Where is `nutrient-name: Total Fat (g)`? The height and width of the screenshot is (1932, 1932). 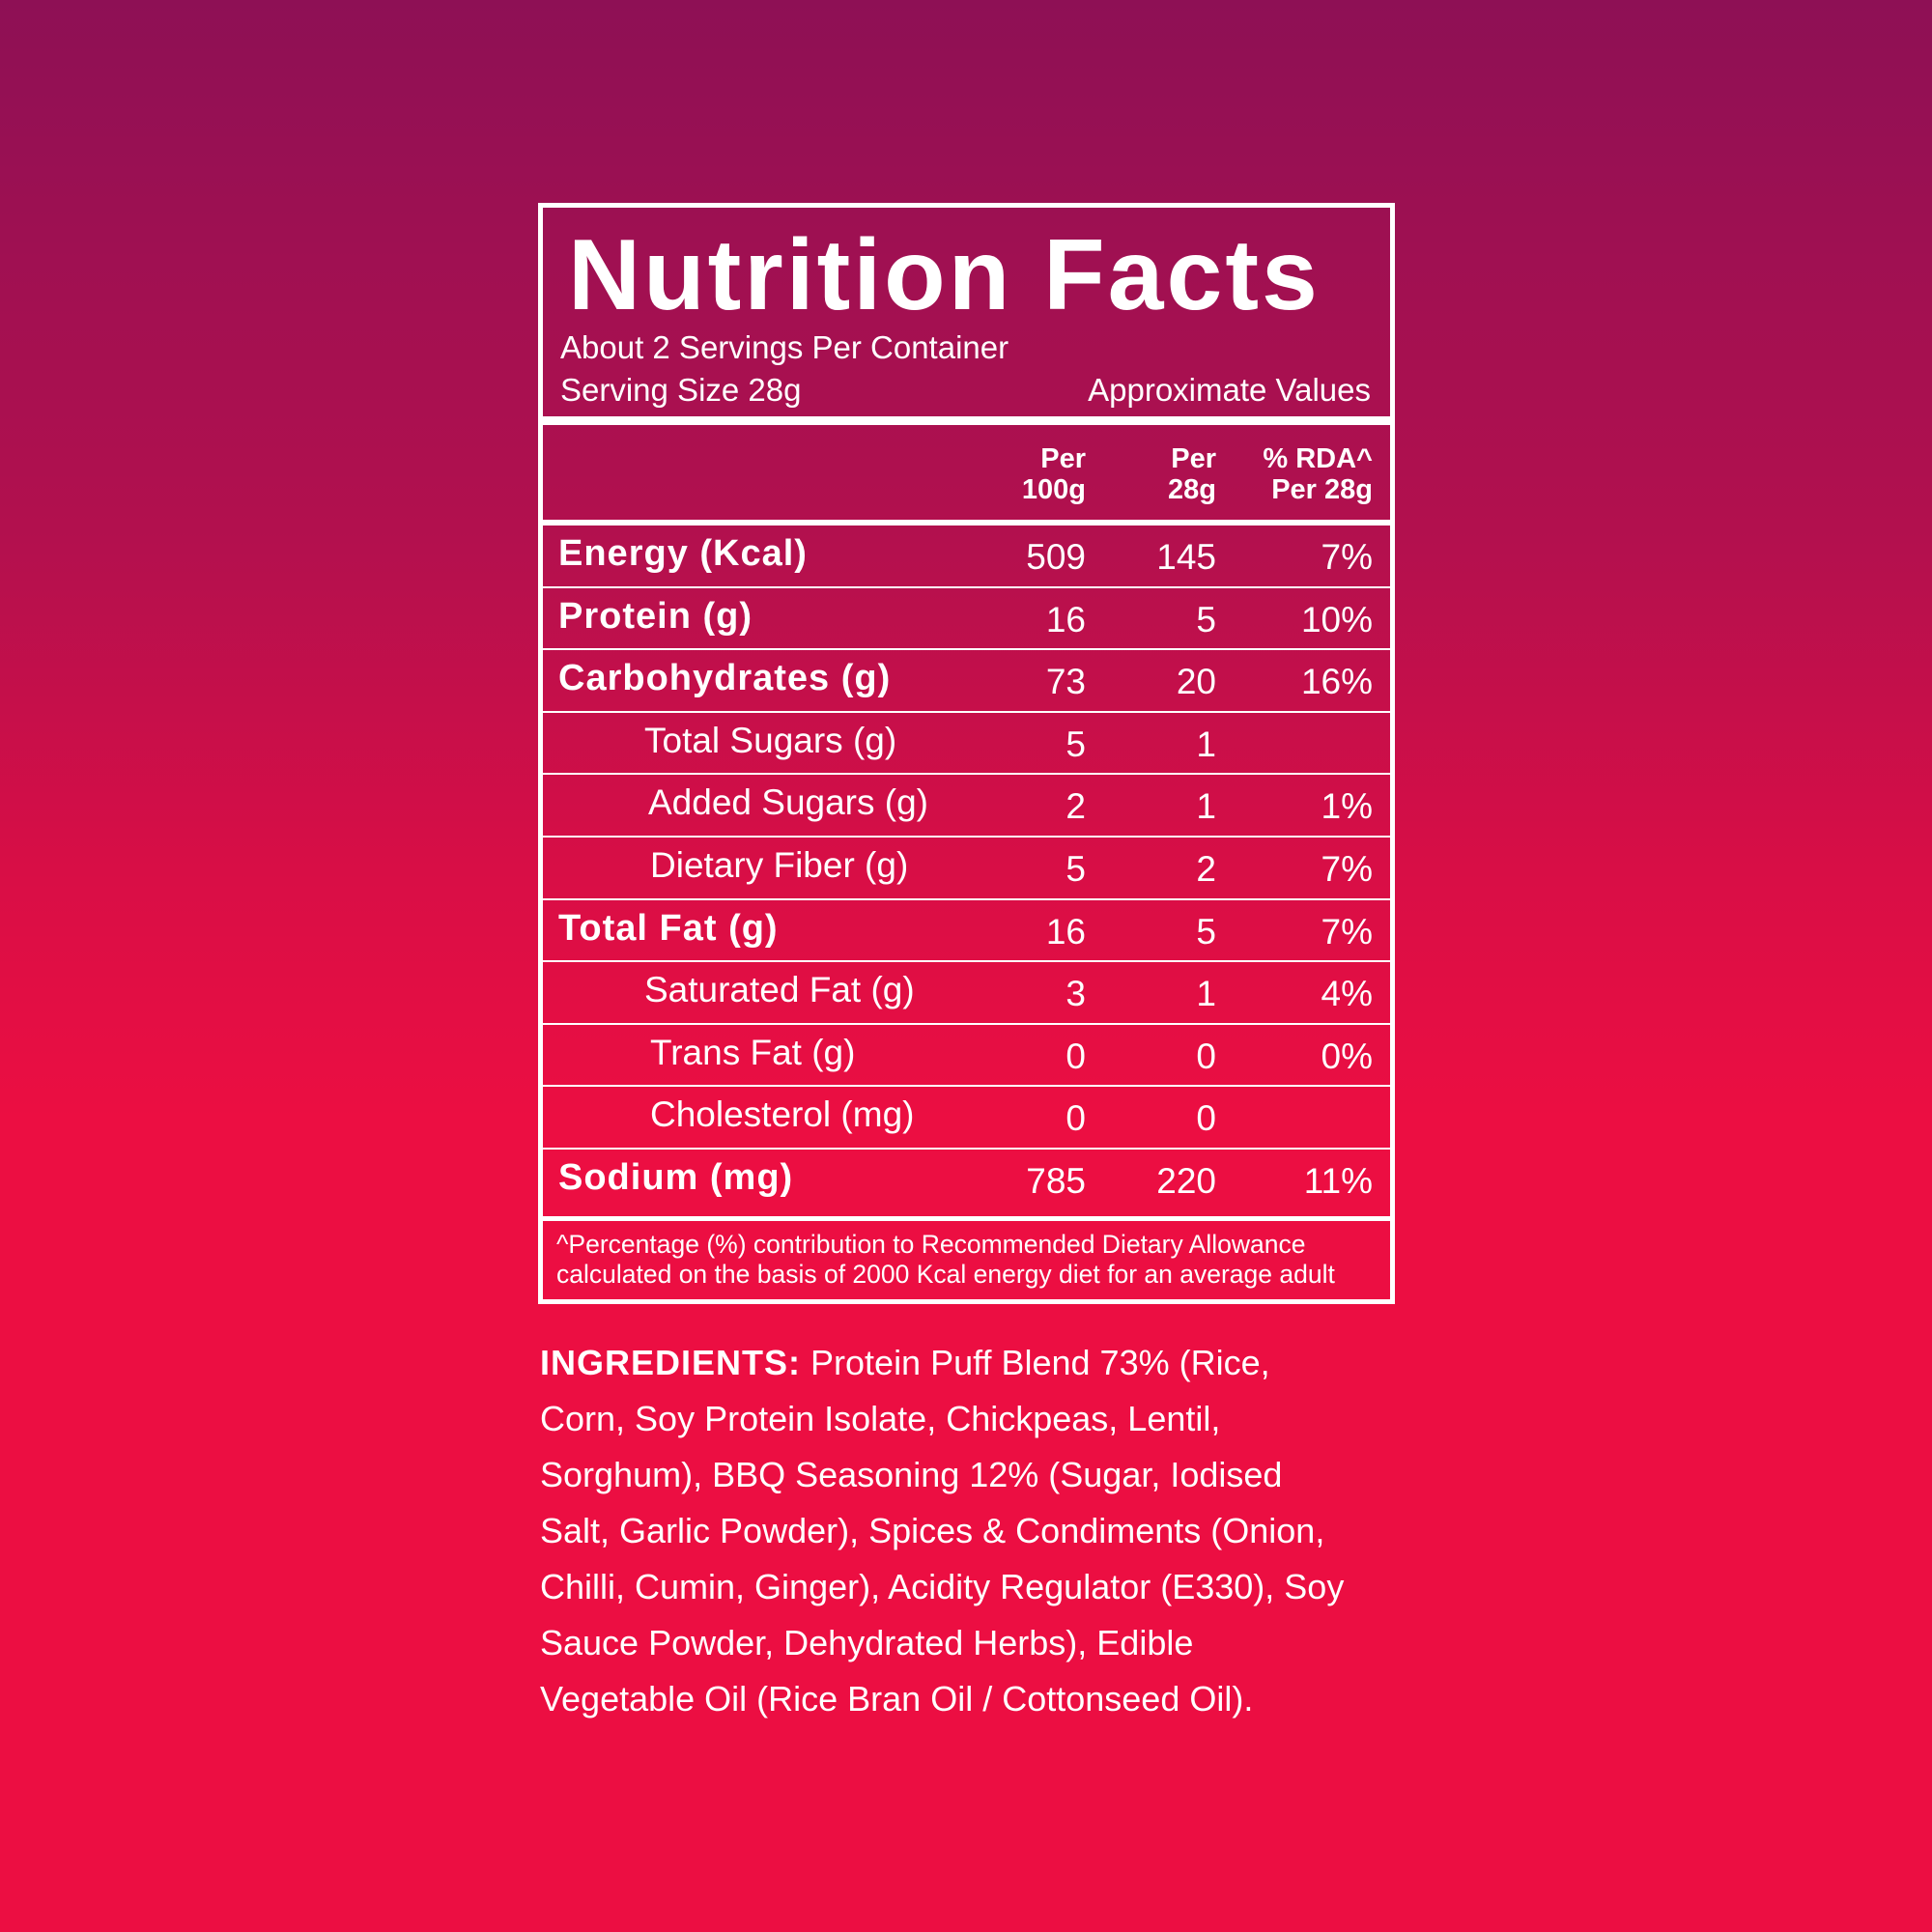
nutrient-name: Total Fat (g) is located at coordinates (668, 928).